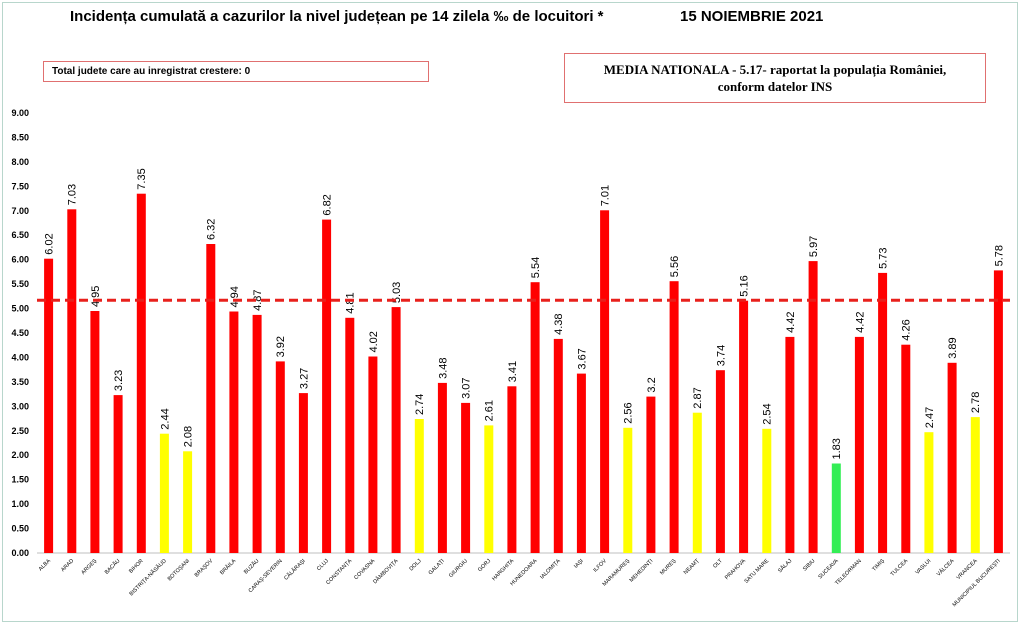 This screenshot has width=1024, height=628. I want to click on x-category-label: NEAMȚ, so click(692, 567).